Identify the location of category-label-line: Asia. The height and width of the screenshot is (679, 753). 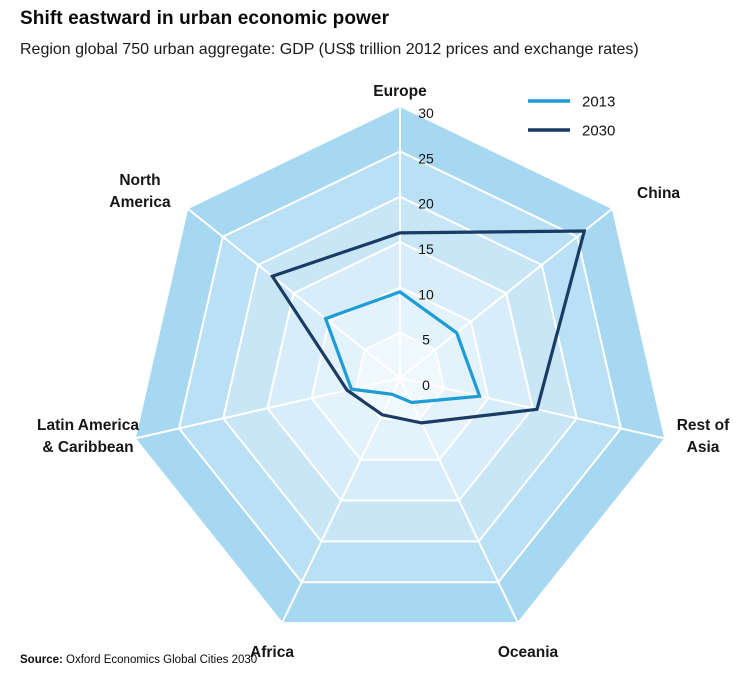
(703, 447).